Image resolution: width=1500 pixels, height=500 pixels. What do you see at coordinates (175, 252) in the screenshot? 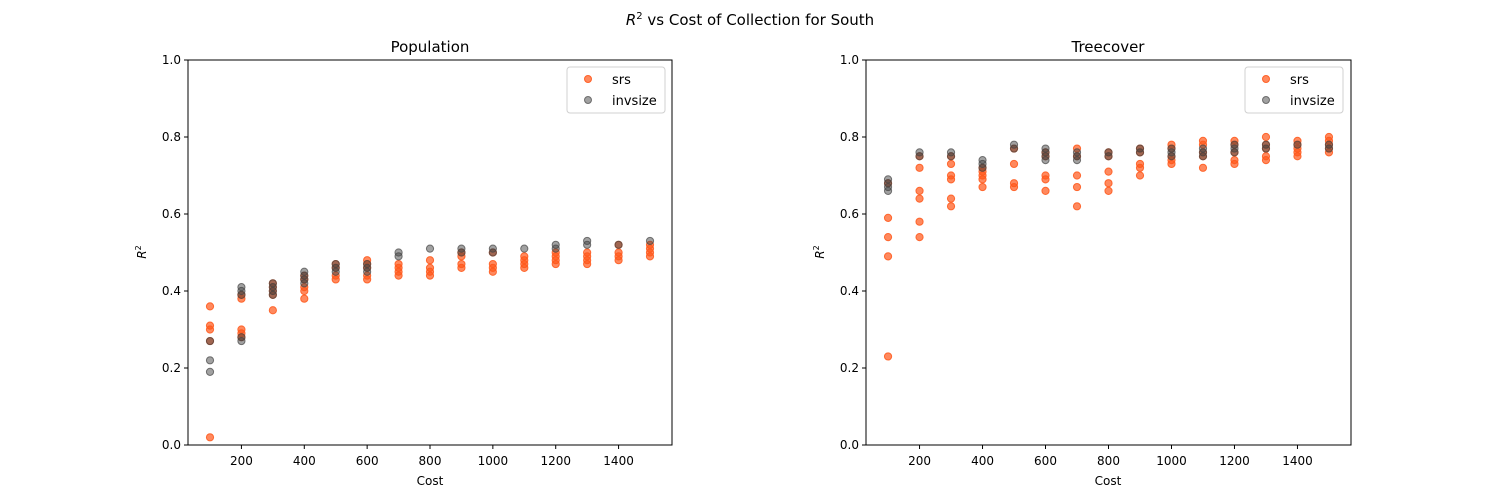
I see `population-y-axis: 0.0 0.2 0.4 0.6 0.8 1.0` at bounding box center [175, 252].